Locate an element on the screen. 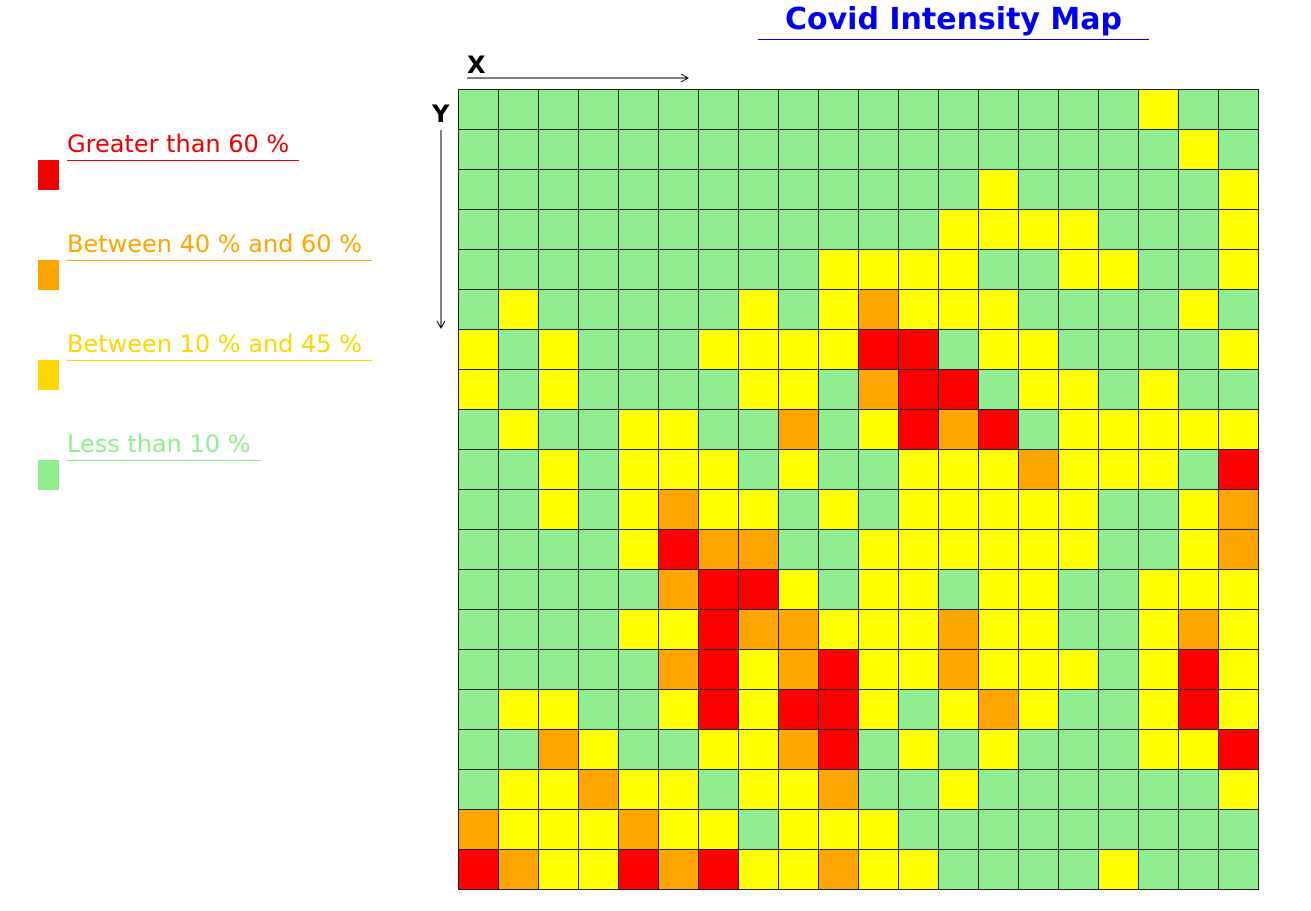 The image size is (1311, 911). heatmap-cell-r5-c2 is located at coordinates (558, 309).